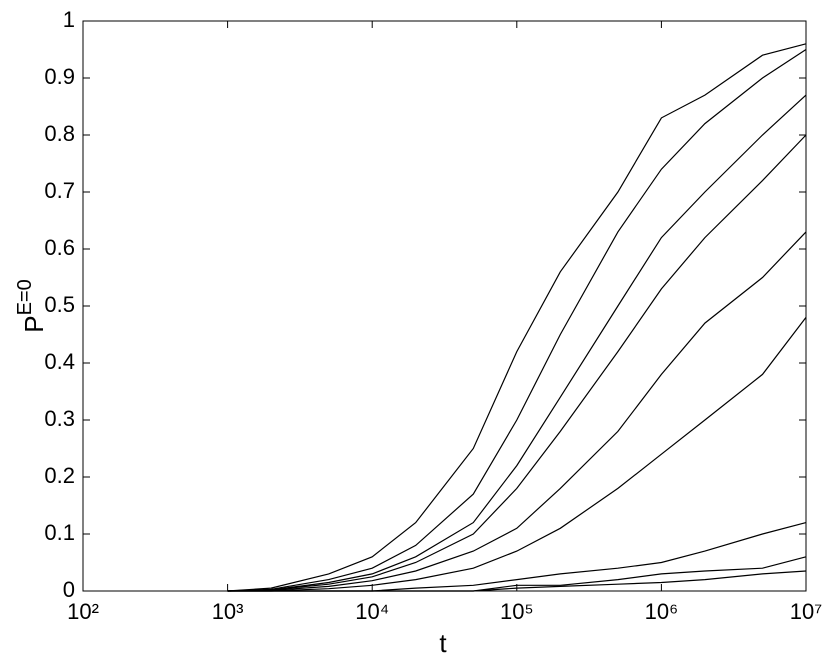 The image size is (830, 667). Describe the element at coordinates (59, 247) in the screenshot. I see `y-tick-label: 0.6` at that location.